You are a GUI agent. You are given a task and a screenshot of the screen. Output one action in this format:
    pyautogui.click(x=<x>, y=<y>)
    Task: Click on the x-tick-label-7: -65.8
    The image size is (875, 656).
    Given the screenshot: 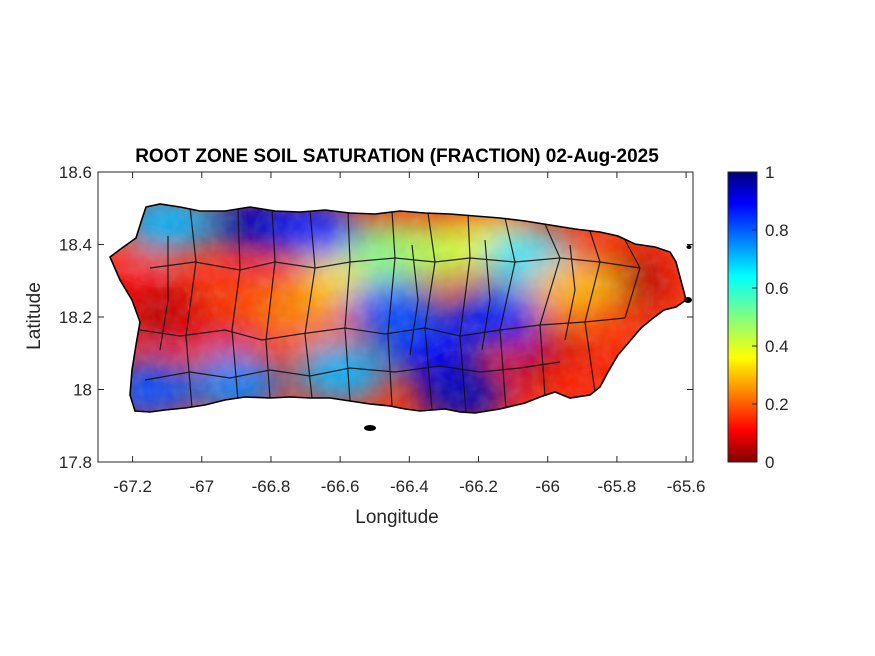 What is the action you would take?
    pyautogui.click(x=617, y=486)
    